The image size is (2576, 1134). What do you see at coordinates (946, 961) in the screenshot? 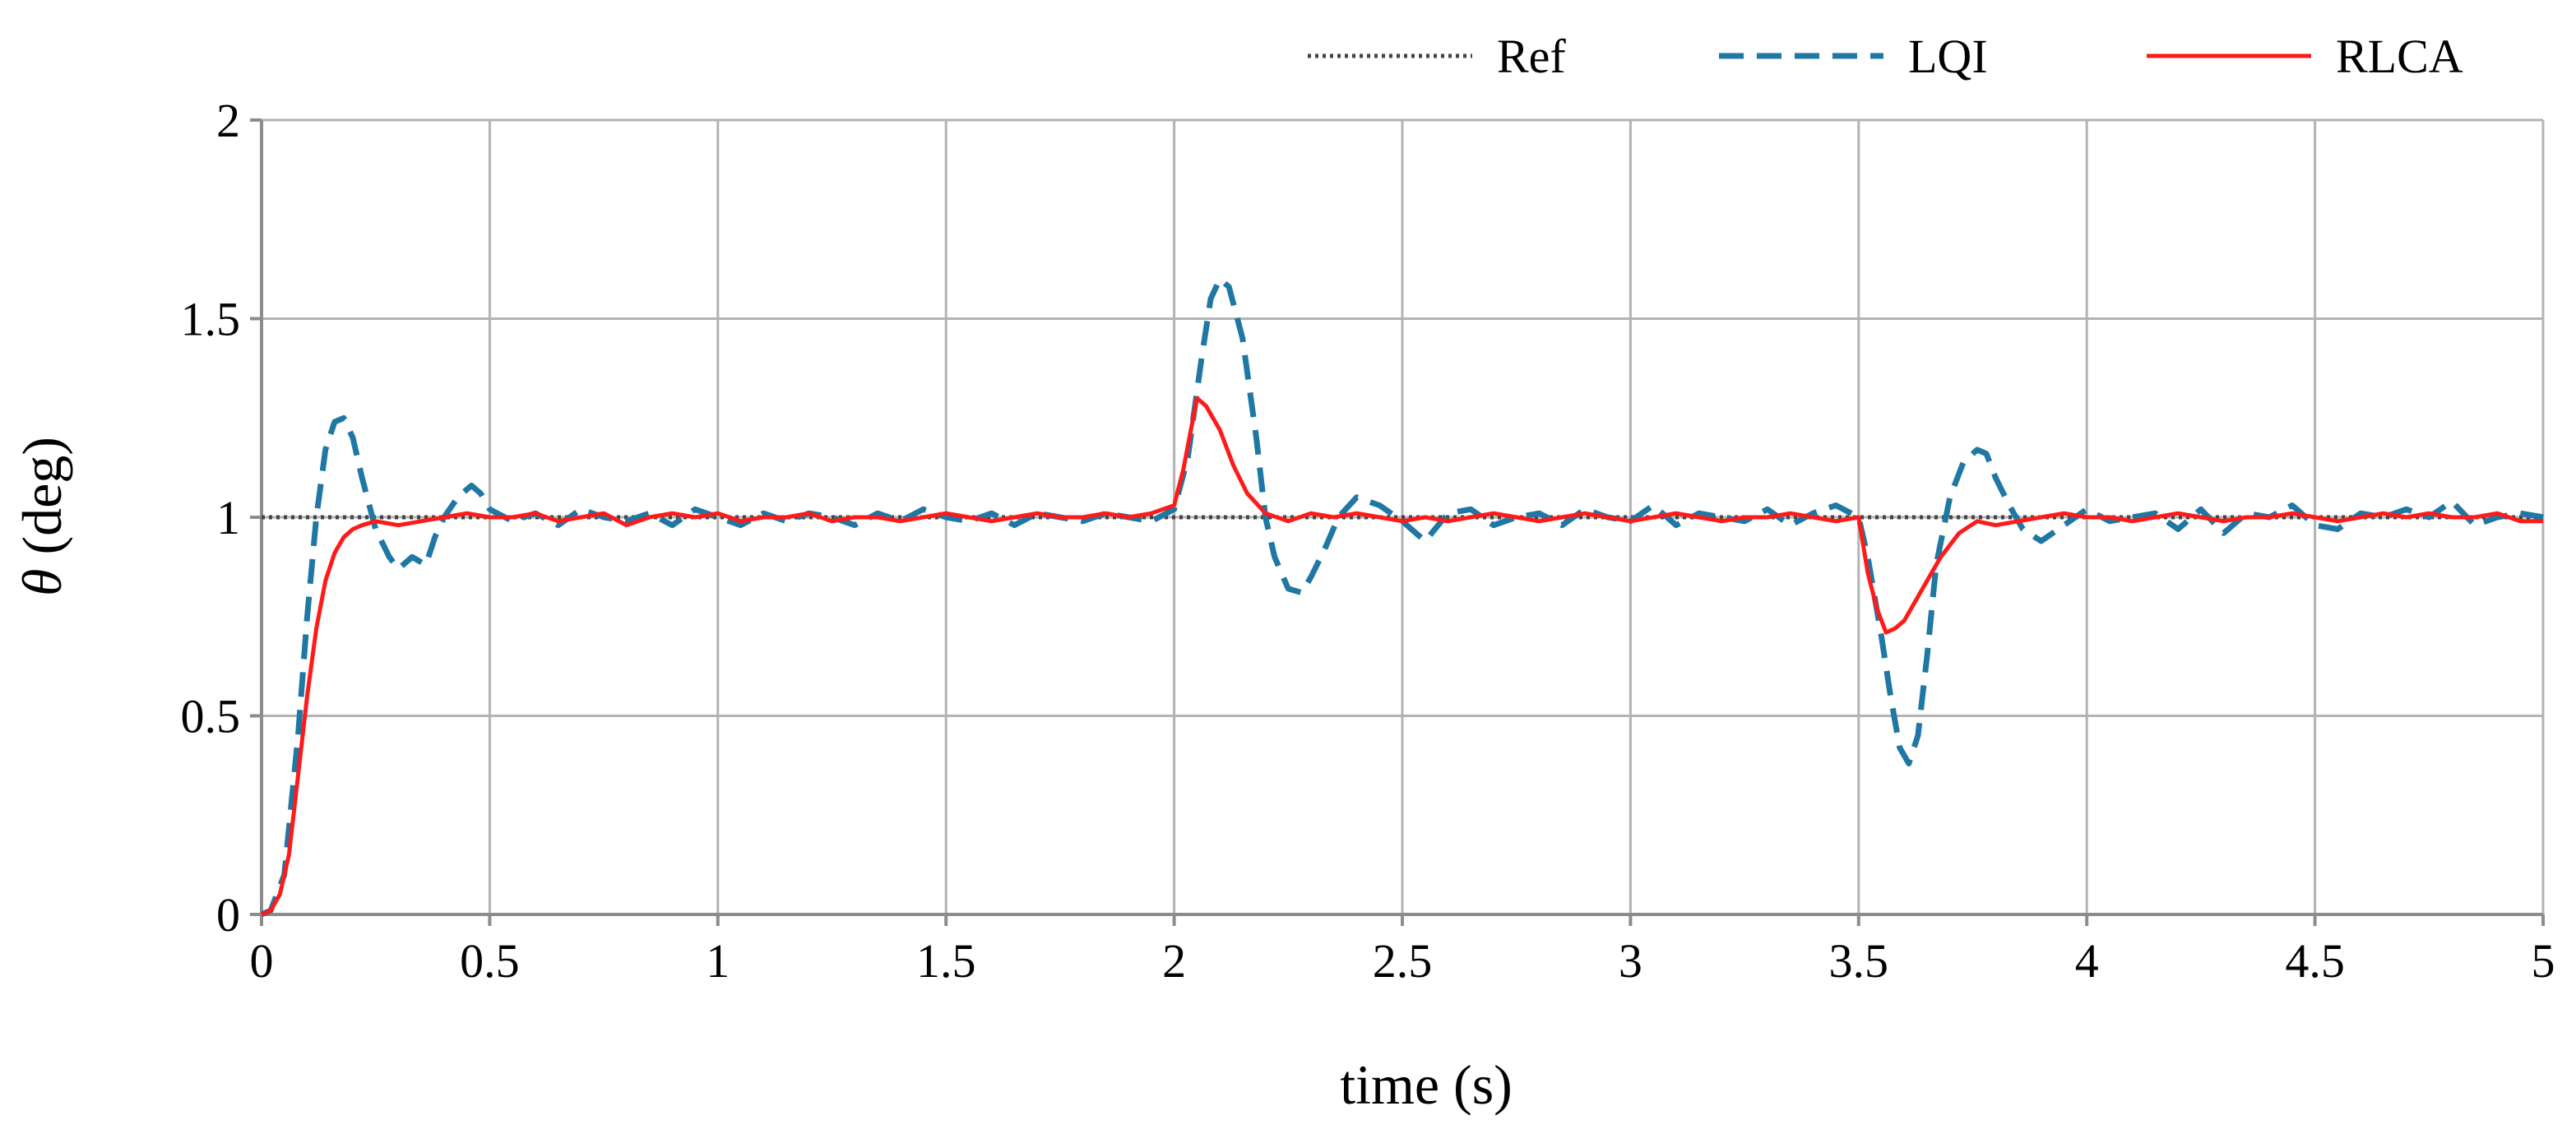
I see `x-tick-label: 1.5` at bounding box center [946, 961].